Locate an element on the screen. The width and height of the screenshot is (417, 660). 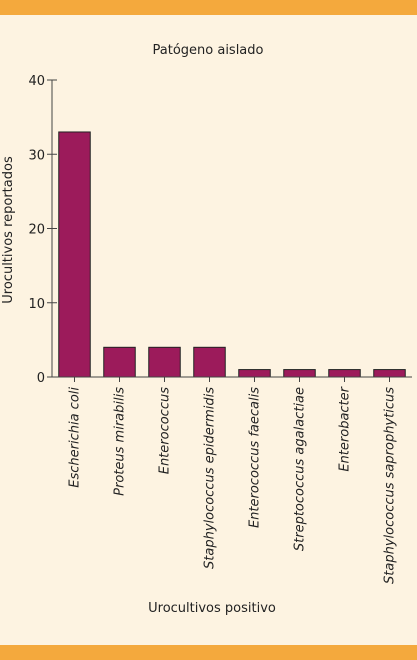
y-tick-label: 30 is located at coordinates (36, 155).